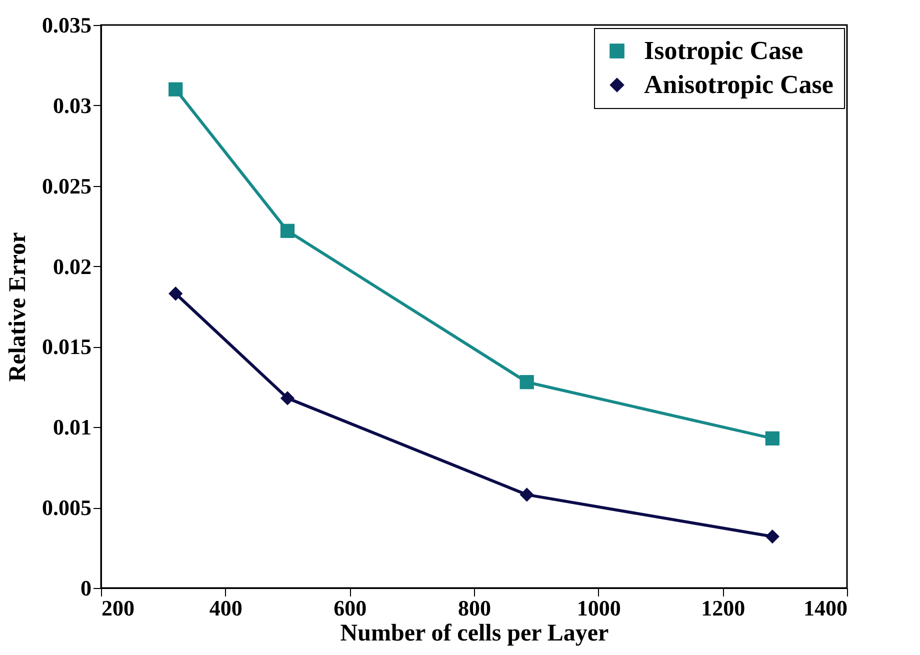  Describe the element at coordinates (67, 185) in the screenshot. I see `y-tick-label: 0.025` at that location.